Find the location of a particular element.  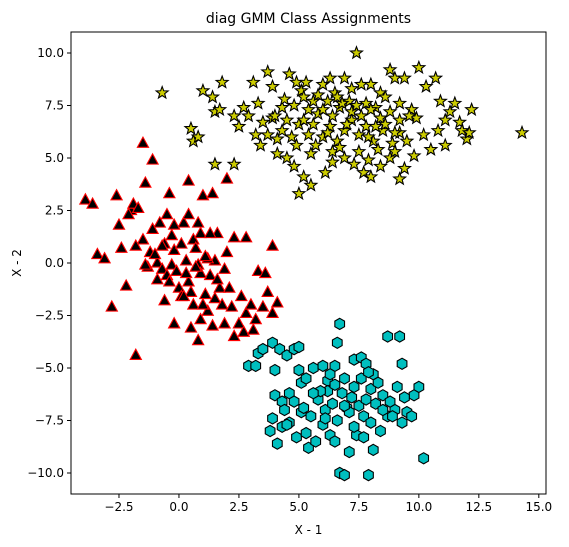

chart-title: diag GMM Class Assignments is located at coordinates (308, 19).